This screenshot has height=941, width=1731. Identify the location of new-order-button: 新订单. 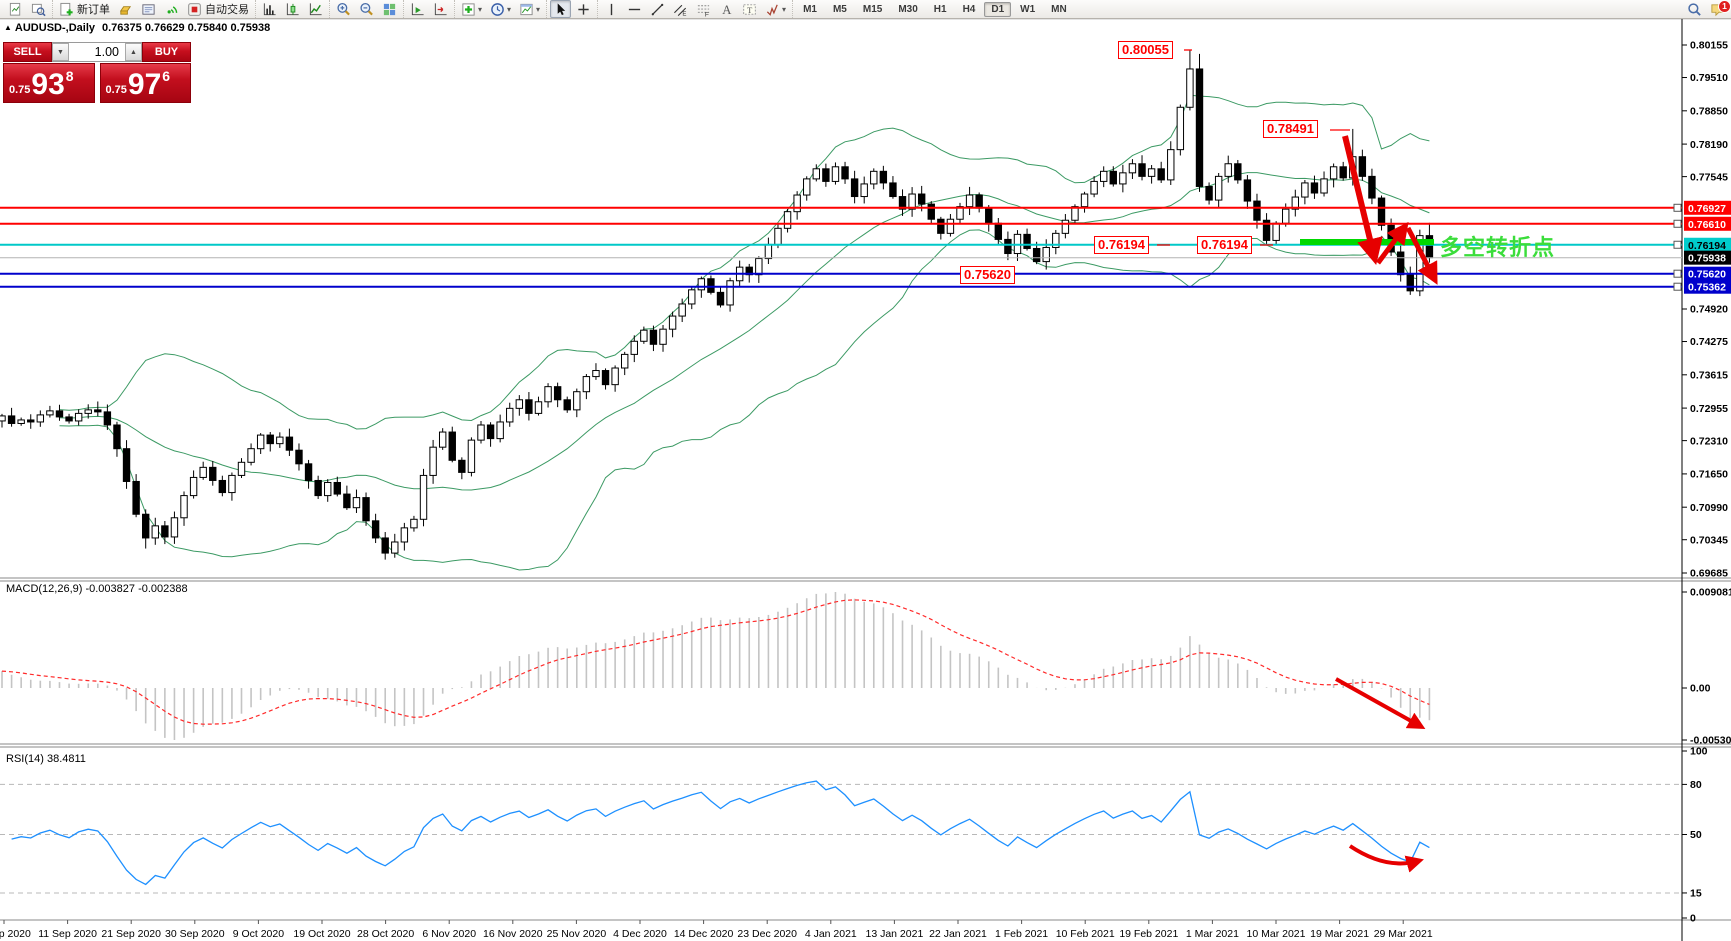
(84, 9).